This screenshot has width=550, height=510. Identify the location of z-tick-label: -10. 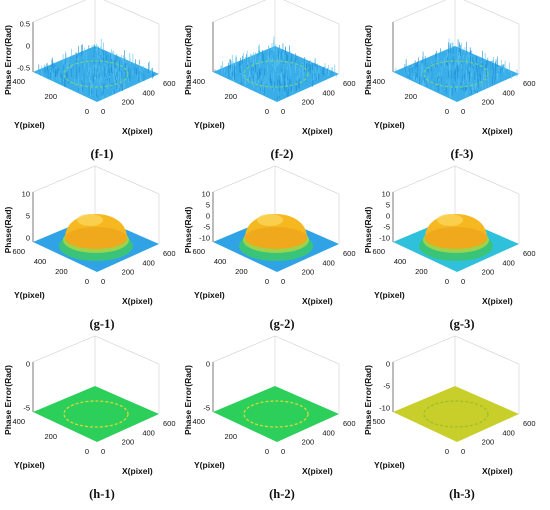
(204, 238).